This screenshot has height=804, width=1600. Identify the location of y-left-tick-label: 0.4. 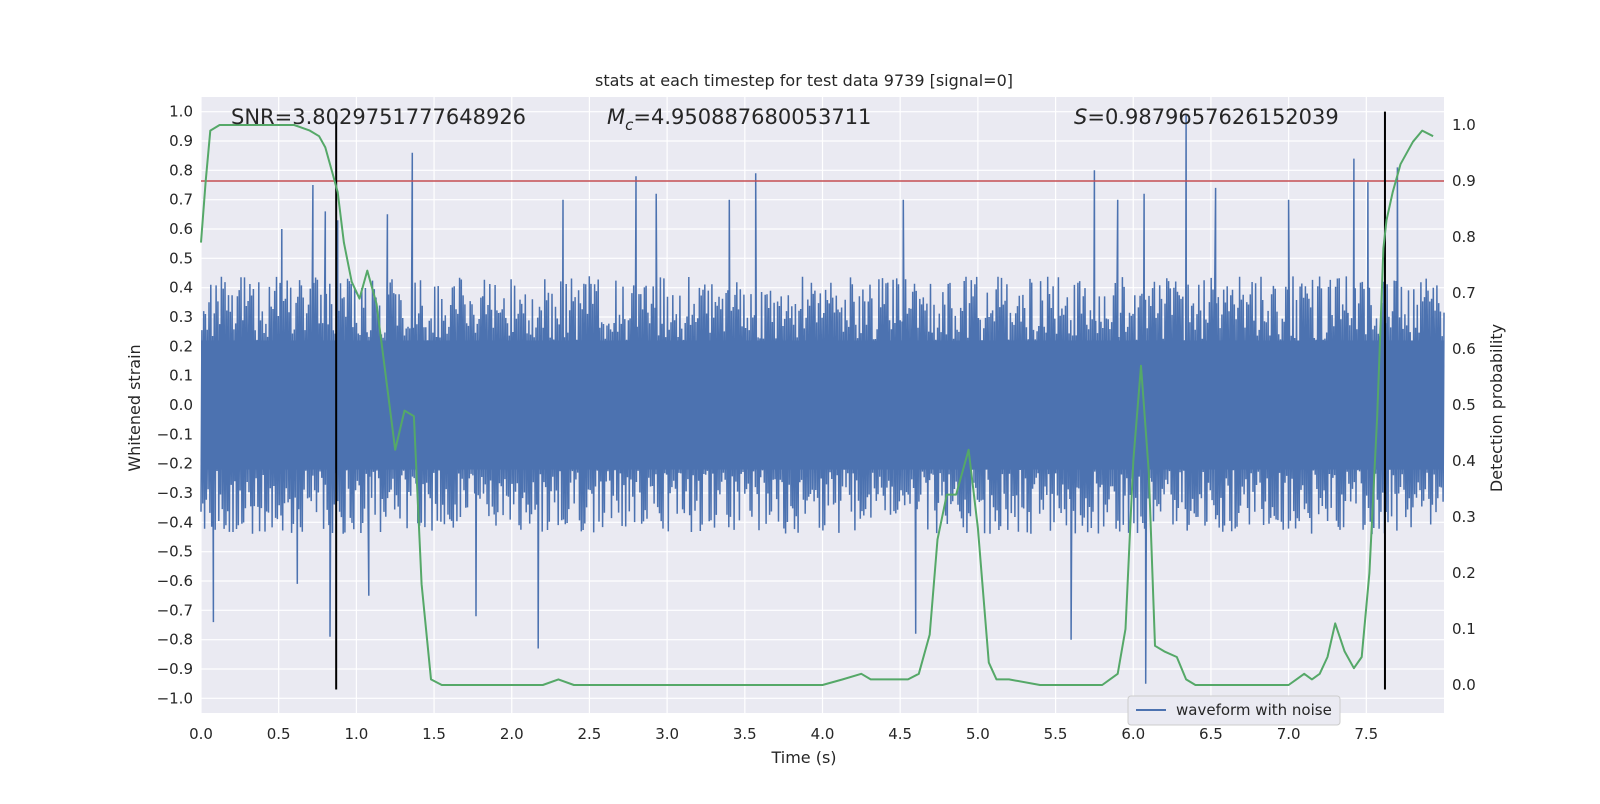
(181, 288).